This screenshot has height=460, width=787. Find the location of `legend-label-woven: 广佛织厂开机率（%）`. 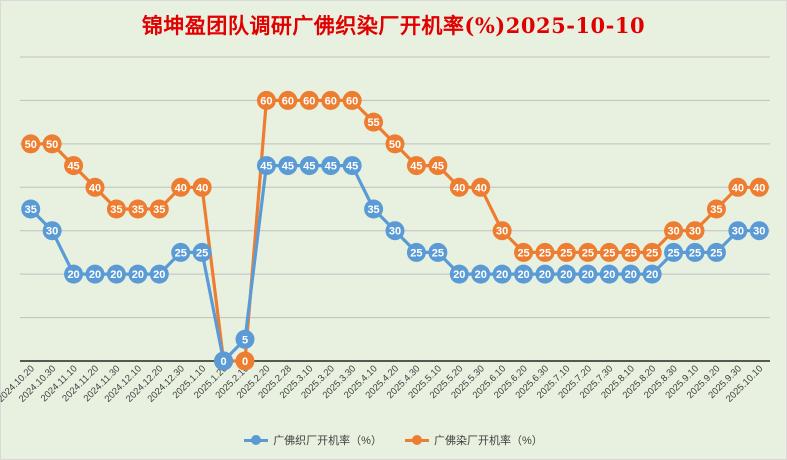

legend-label-woven: 广佛织厂开机率（%） is located at coordinates (327, 441).